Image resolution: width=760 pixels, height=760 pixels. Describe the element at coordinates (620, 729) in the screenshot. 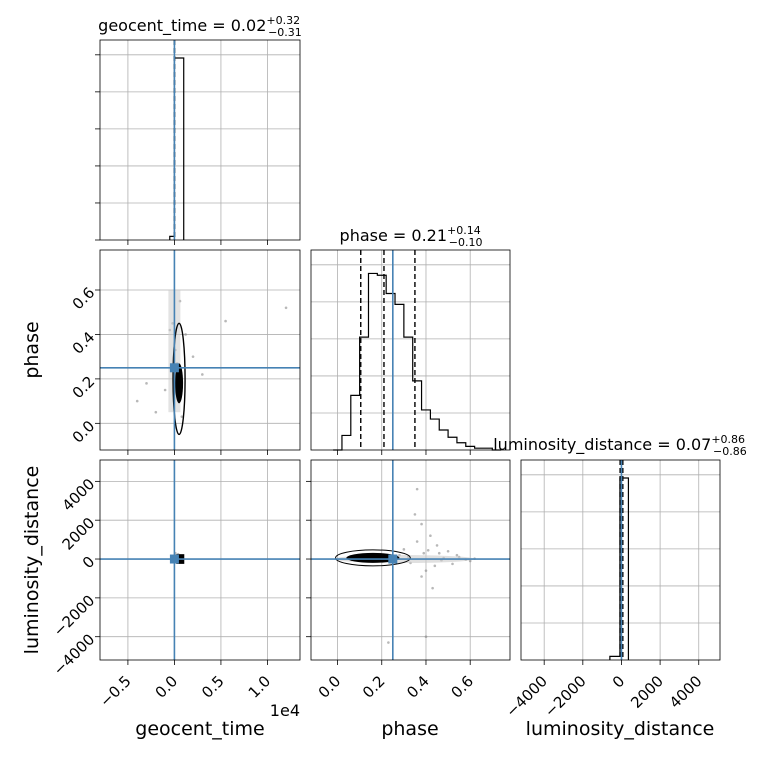

I see `x-axis-title-luminosity-distance: luminosity_distance` at that location.